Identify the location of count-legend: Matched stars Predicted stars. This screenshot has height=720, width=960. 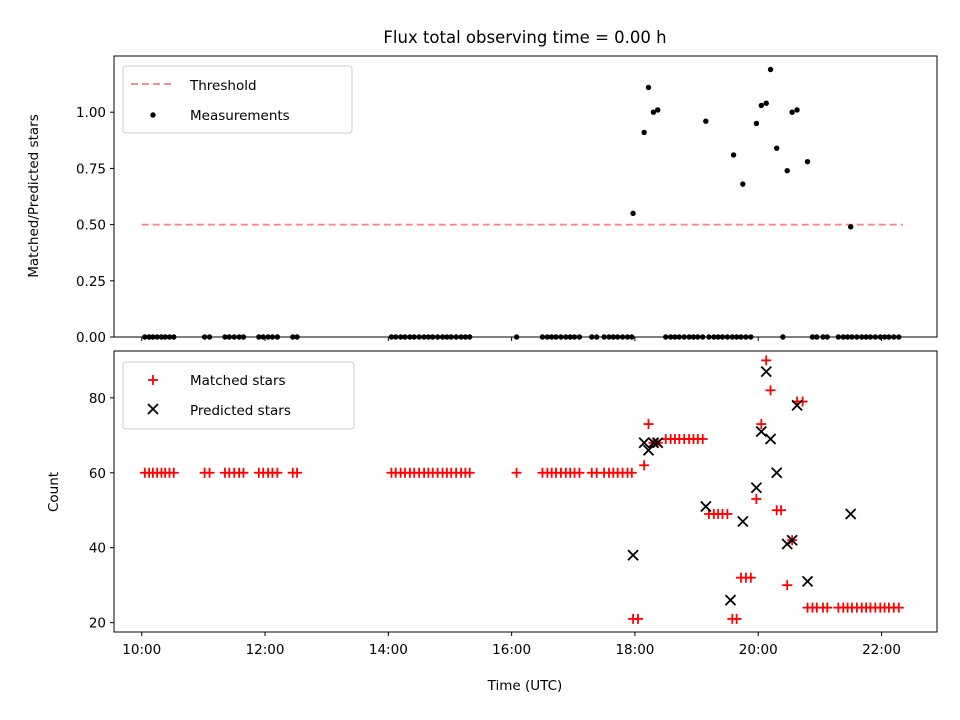
(238, 395).